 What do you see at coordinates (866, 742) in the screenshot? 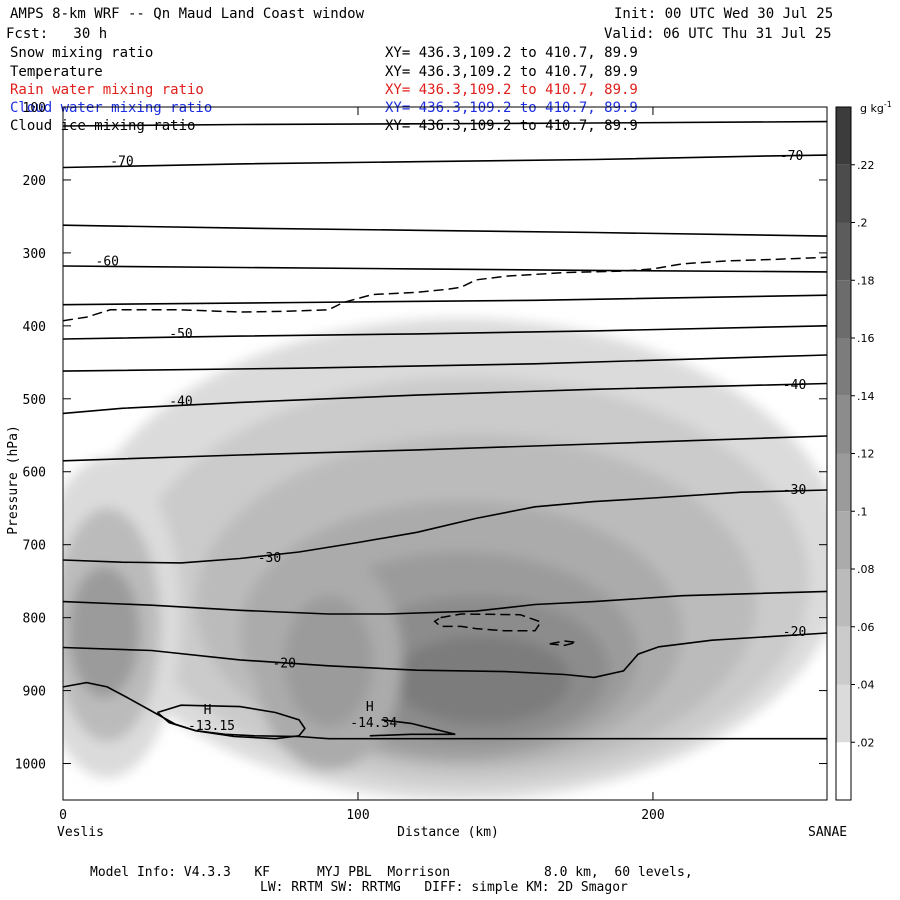
I see `colorbar-label-0: .02` at bounding box center [866, 742].